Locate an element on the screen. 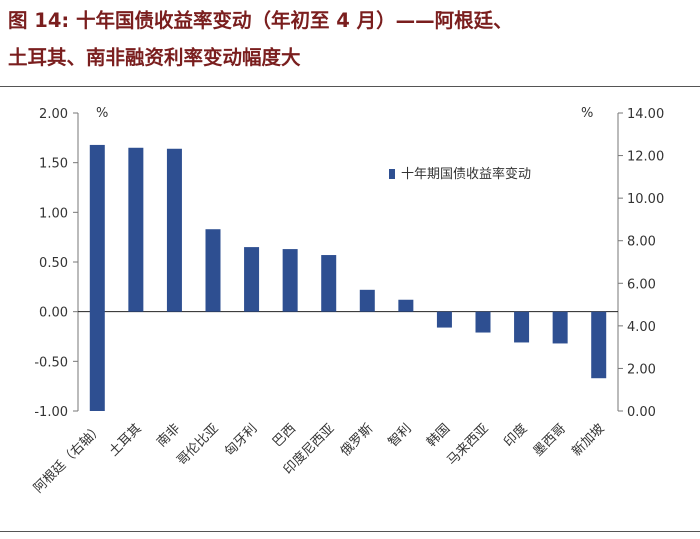 Image resolution: width=700 pixels, height=539 pixels. right-axis-tick-label: 12.00 is located at coordinates (645, 157).